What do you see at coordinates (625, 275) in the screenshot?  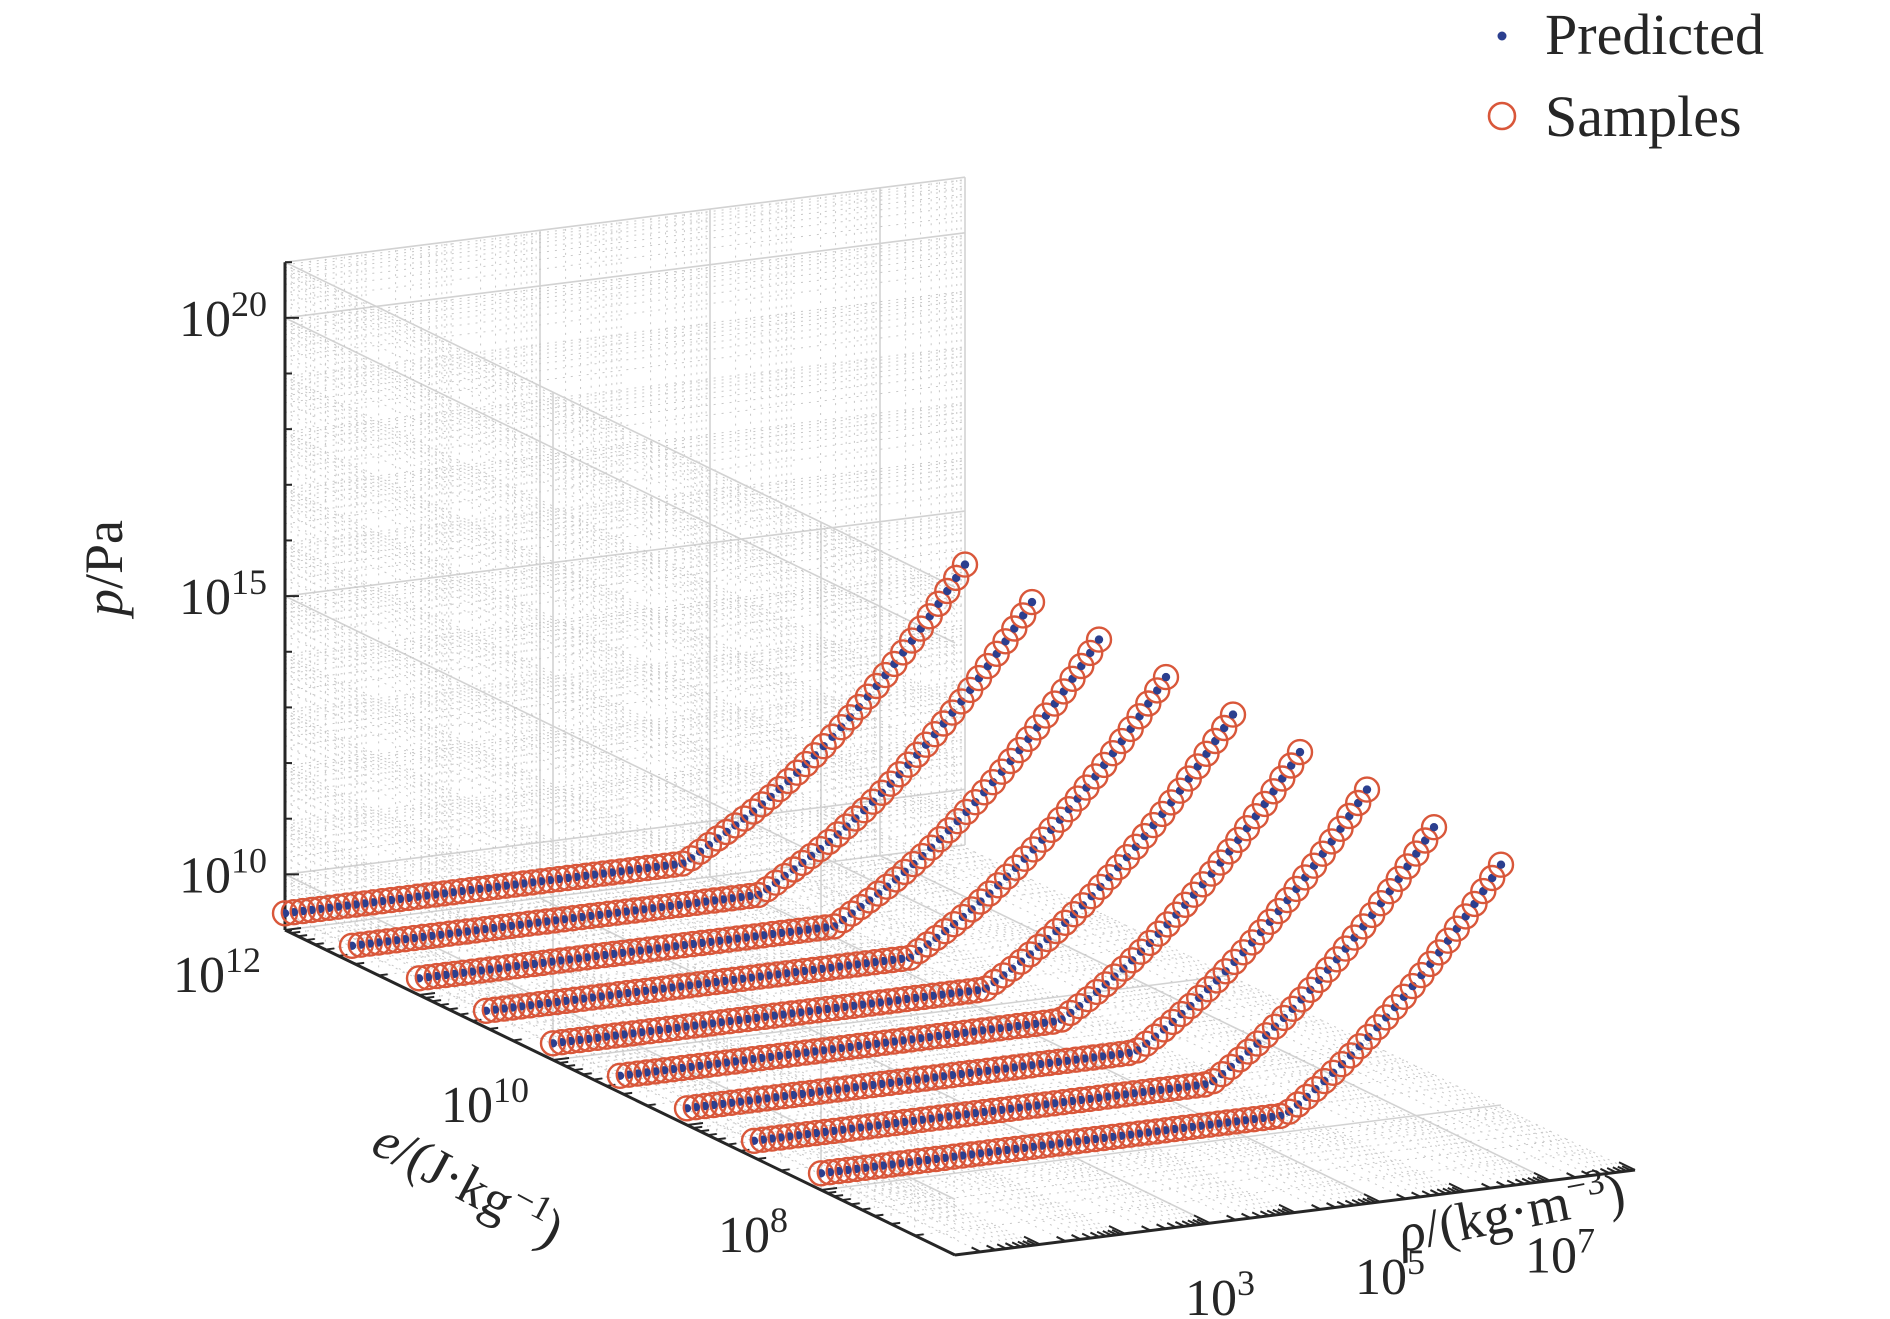 I see `right-wall-grid-p` at bounding box center [625, 275].